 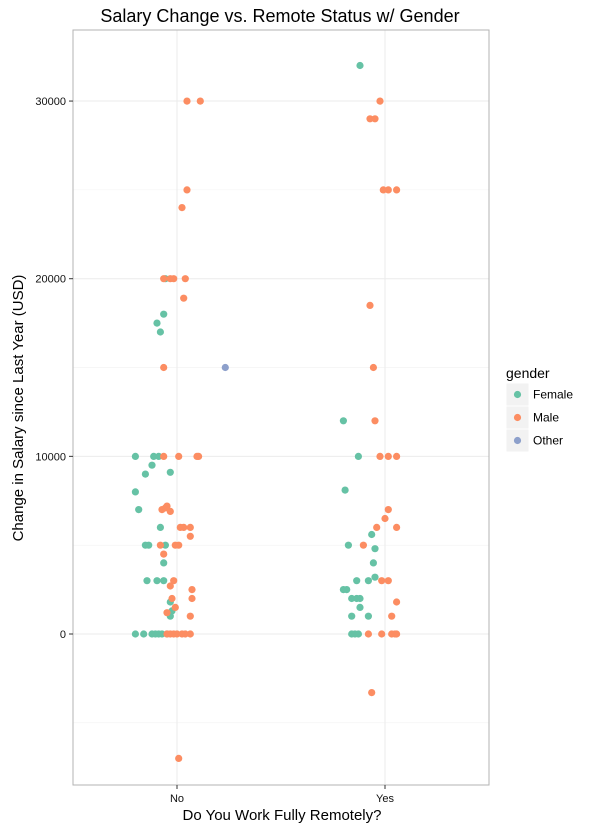 I want to click on y-tick-label-2: 20000, so click(x=50, y=280).